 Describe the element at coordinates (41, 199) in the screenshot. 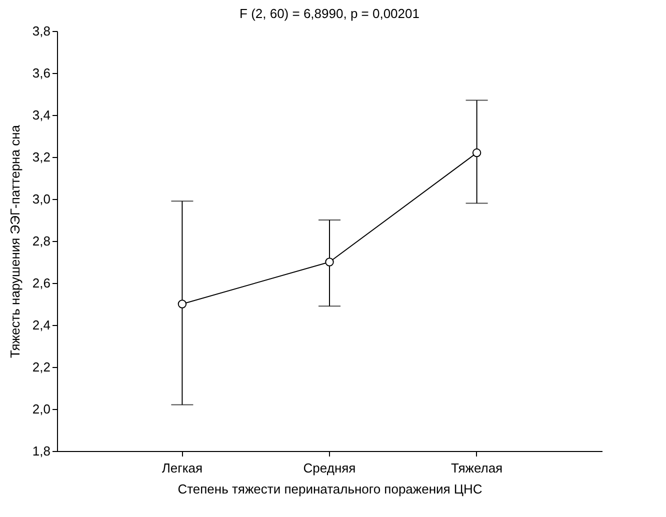

I see `y-tick-label: 3,0` at that location.